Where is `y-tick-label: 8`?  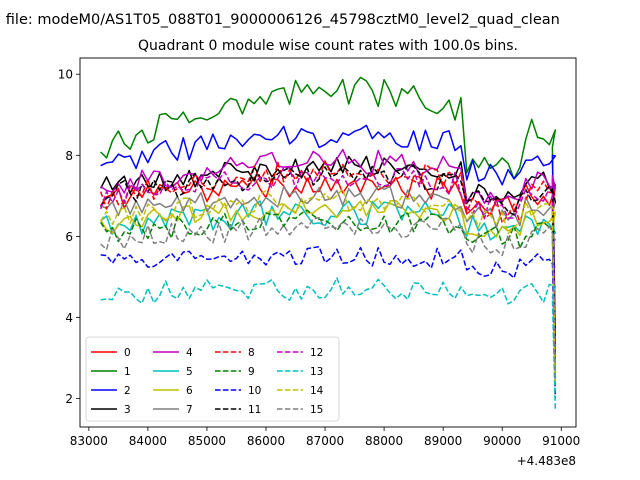 y-tick-label: 8 is located at coordinates (69, 156).